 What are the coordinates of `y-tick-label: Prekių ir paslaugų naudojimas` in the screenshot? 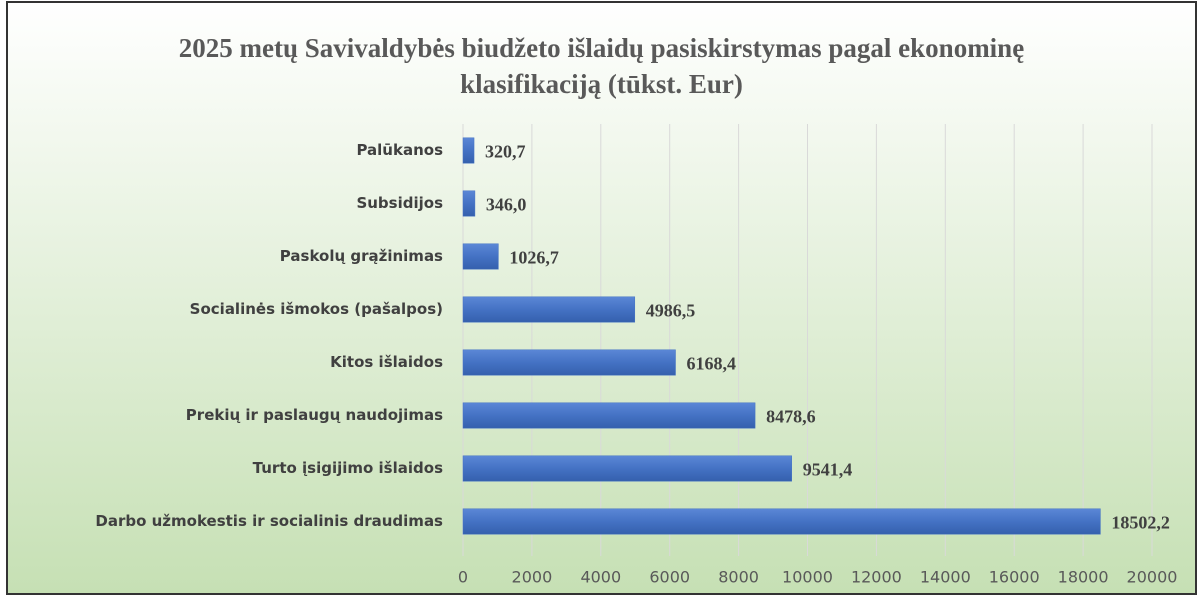 It's located at (314, 415).